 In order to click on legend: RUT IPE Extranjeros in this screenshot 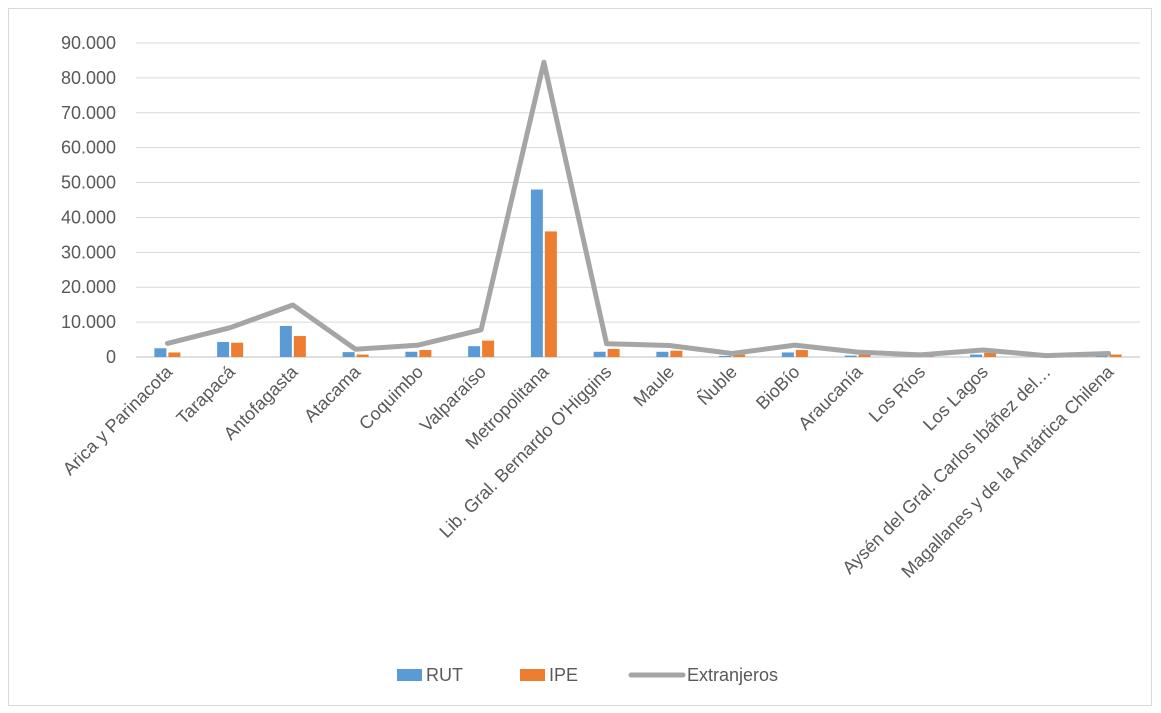, I will do `click(587, 675)`.